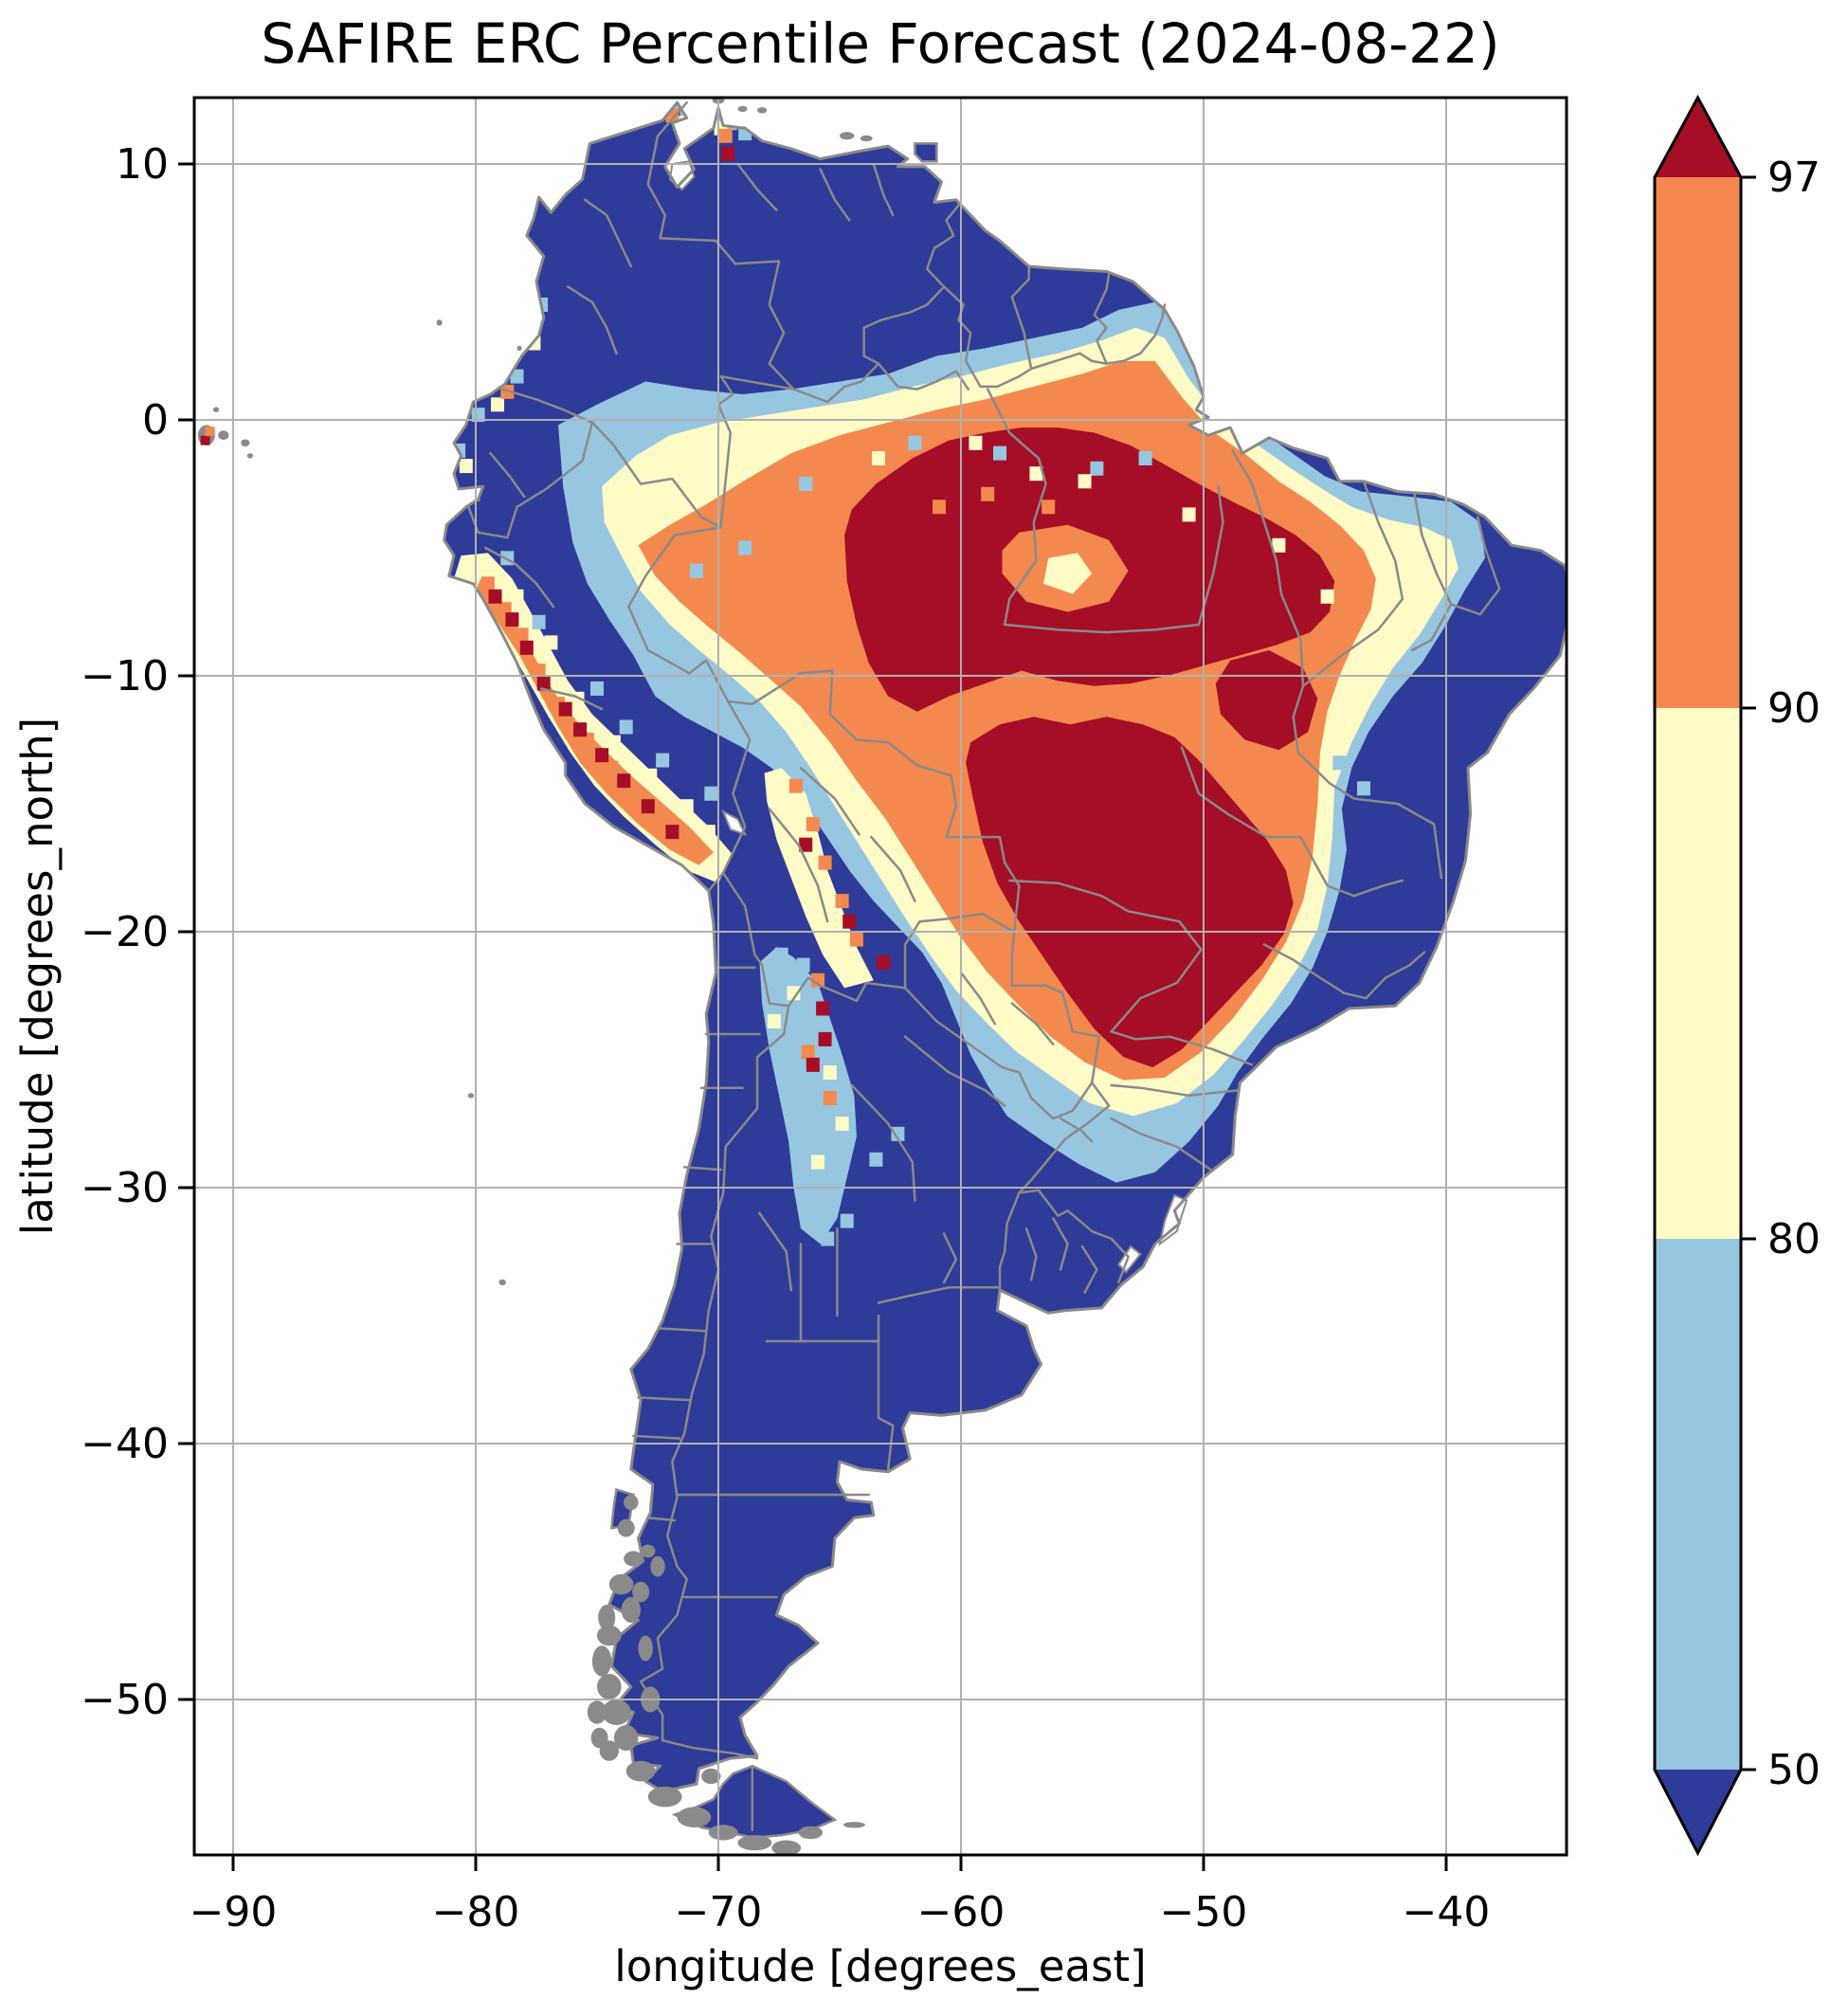  What do you see at coordinates (476, 1912) in the screenshot?
I see `x-tick-label: −80` at bounding box center [476, 1912].